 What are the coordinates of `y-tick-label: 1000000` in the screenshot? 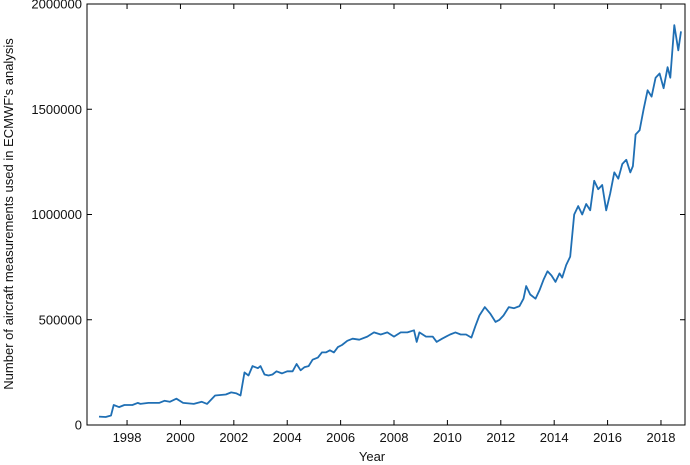 It's located at (56, 214).